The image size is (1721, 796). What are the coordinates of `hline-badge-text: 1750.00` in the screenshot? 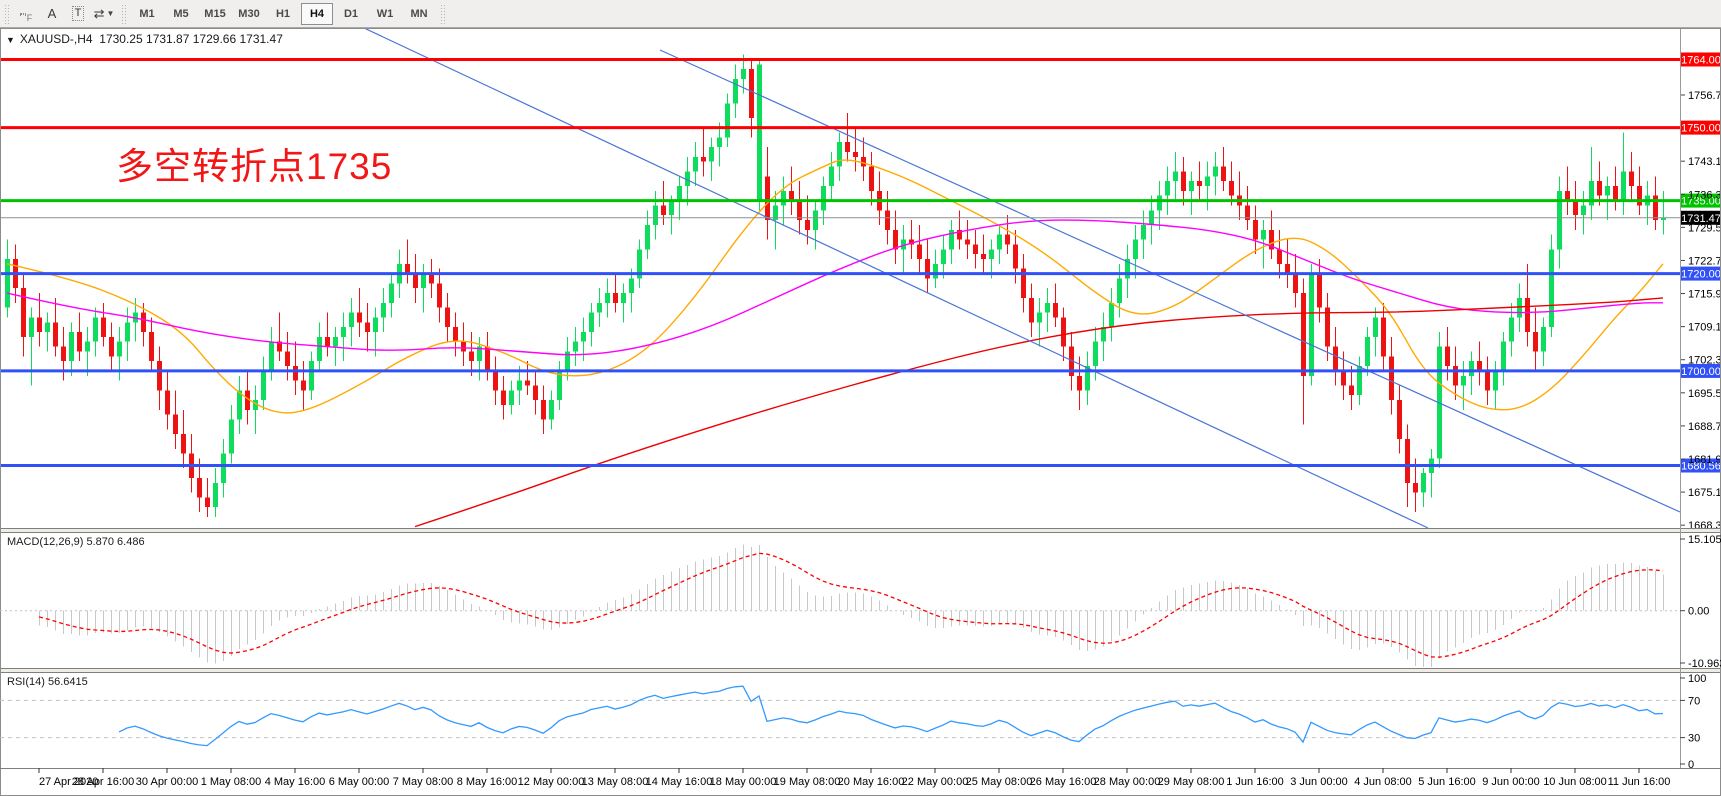 It's located at (1701, 129).